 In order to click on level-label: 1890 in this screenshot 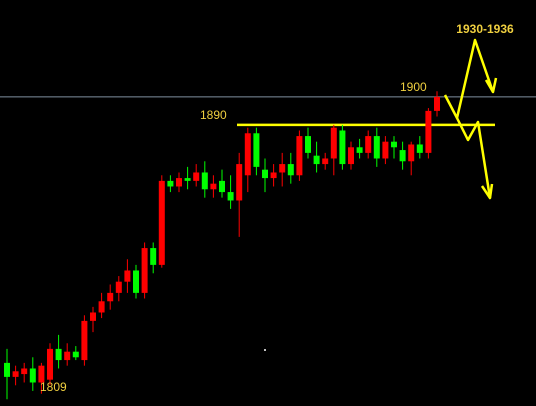, I will do `click(213, 115)`.